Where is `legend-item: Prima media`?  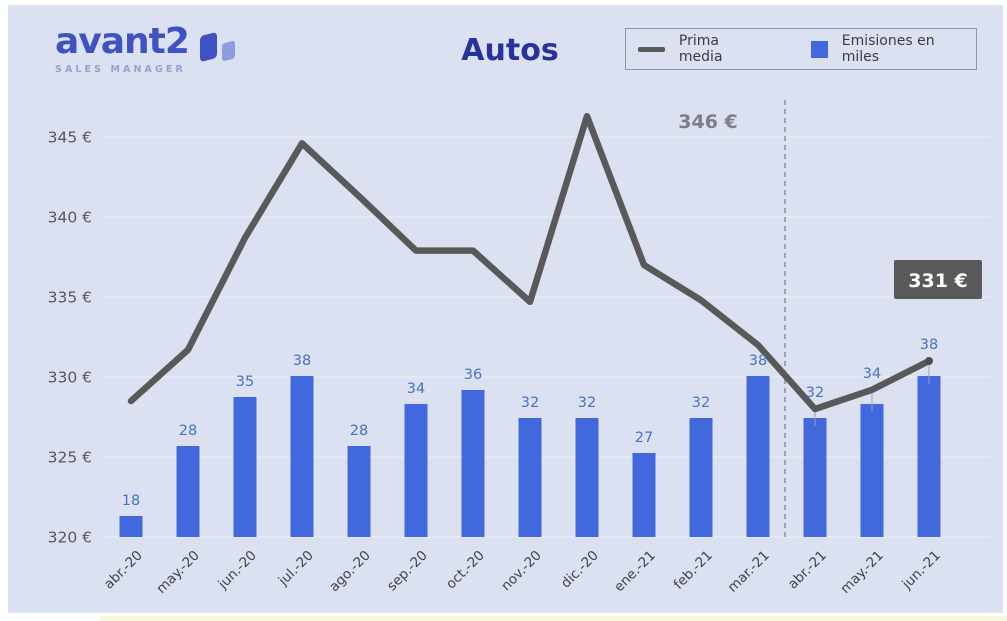 legend-item: Prima media is located at coordinates (702, 49).